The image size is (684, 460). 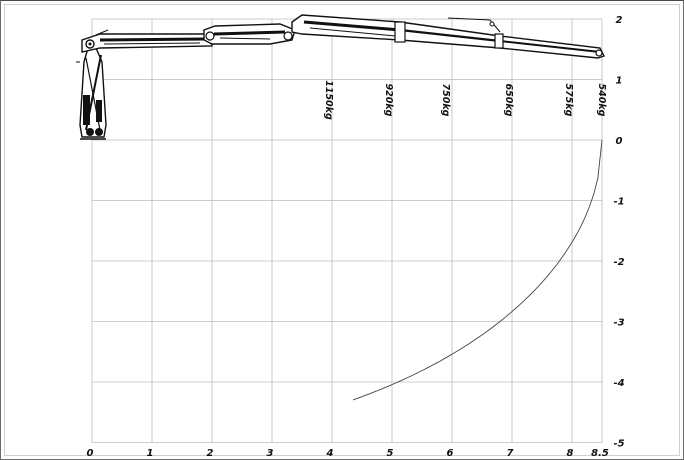 I want to click on knuckle-section, so click(x=249, y=34).